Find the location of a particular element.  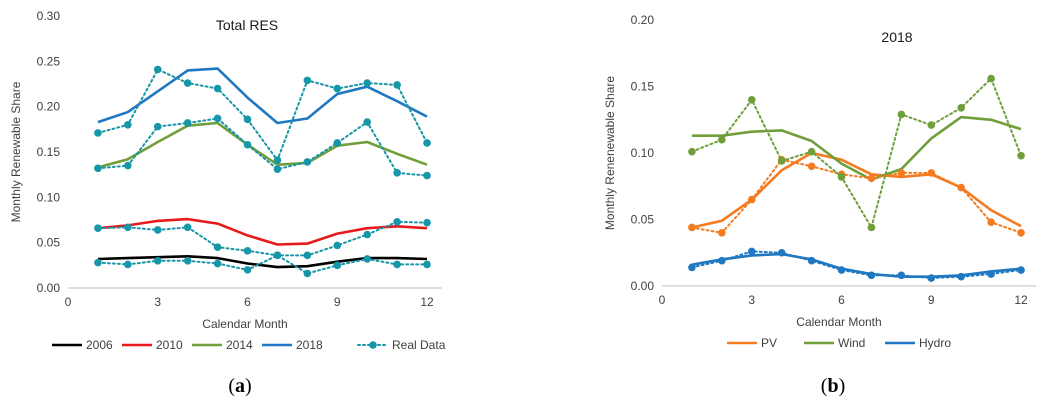

y-tick-label: 0.30 is located at coordinates (49, 16).